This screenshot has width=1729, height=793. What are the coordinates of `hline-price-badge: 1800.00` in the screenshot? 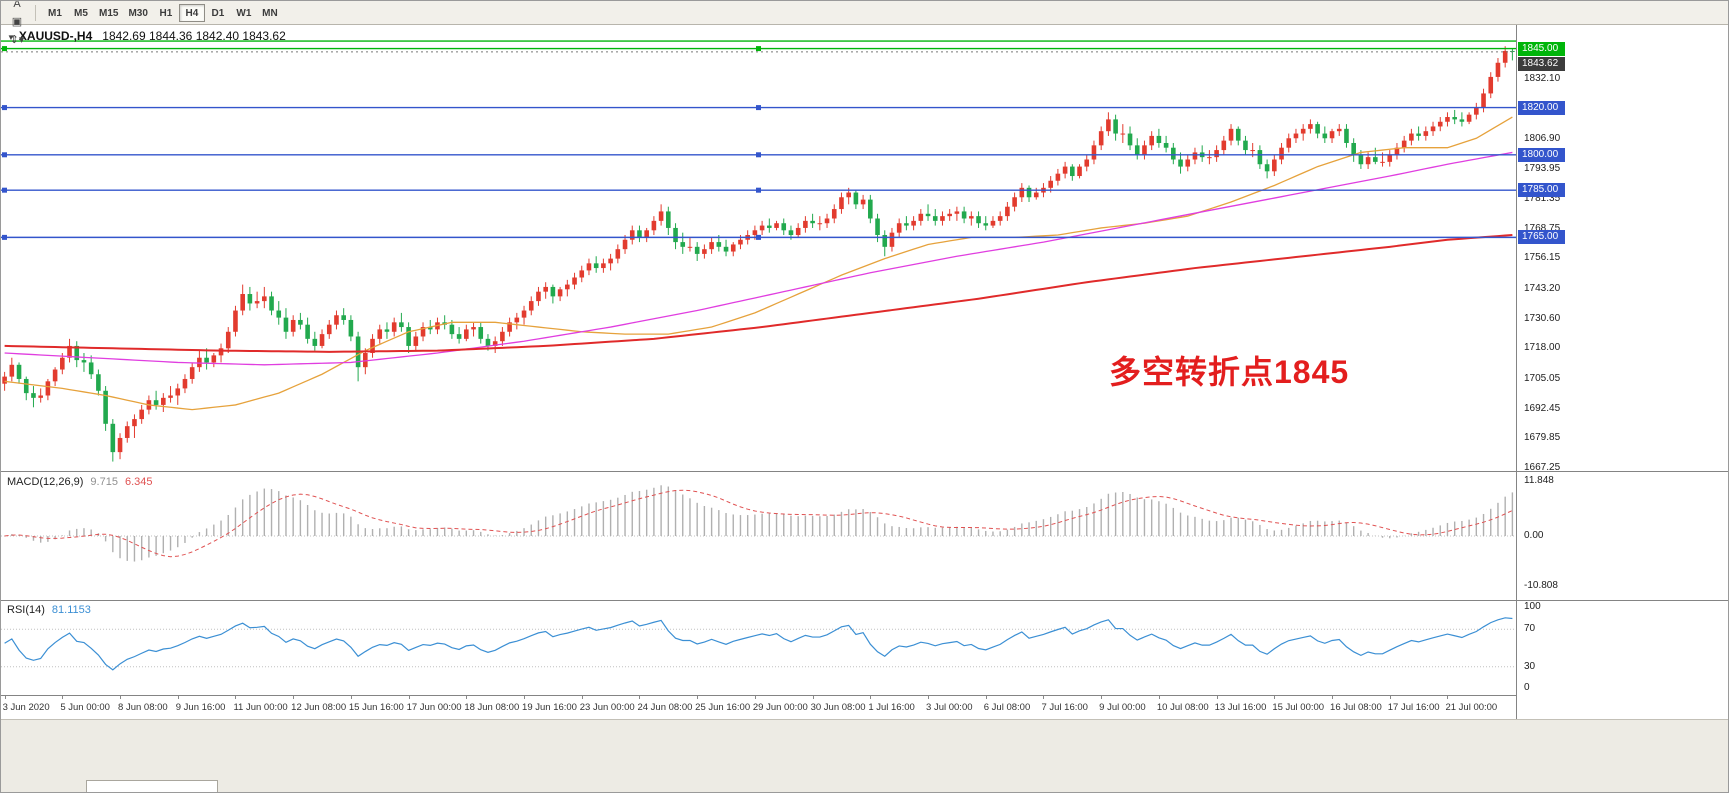 It's located at (1541, 154).